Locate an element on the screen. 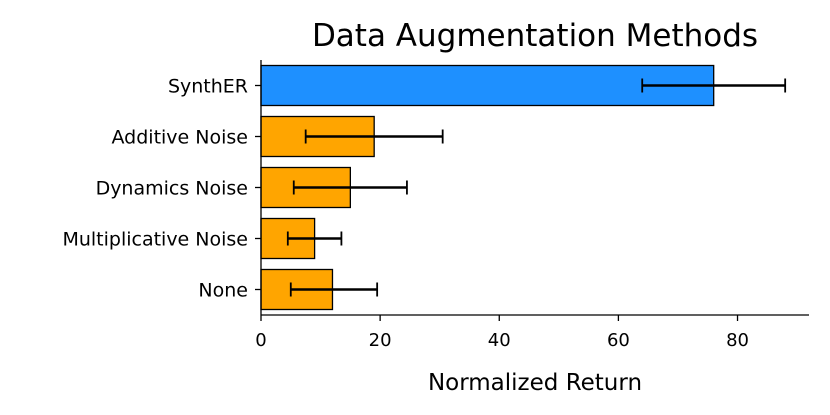 The width and height of the screenshot is (830, 415). x-tick-label: 80 is located at coordinates (737, 340).